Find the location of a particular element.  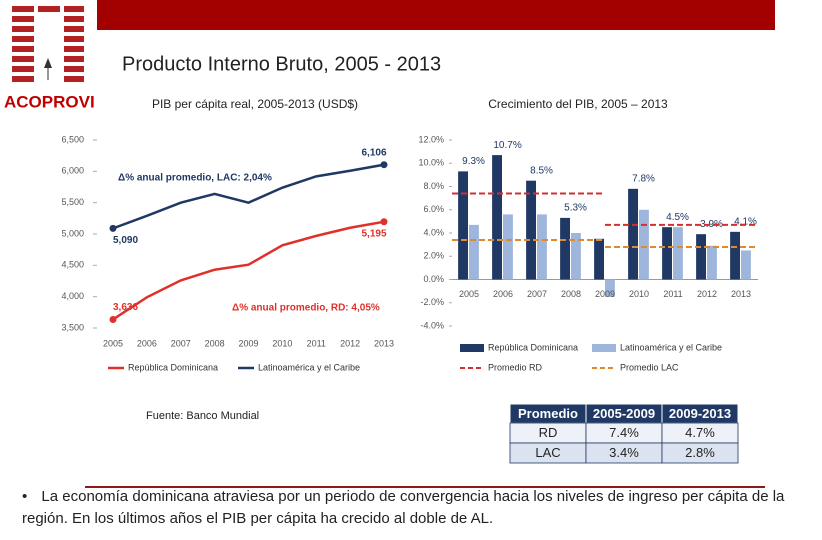

data-label: 10.7% is located at coordinates (507, 145).